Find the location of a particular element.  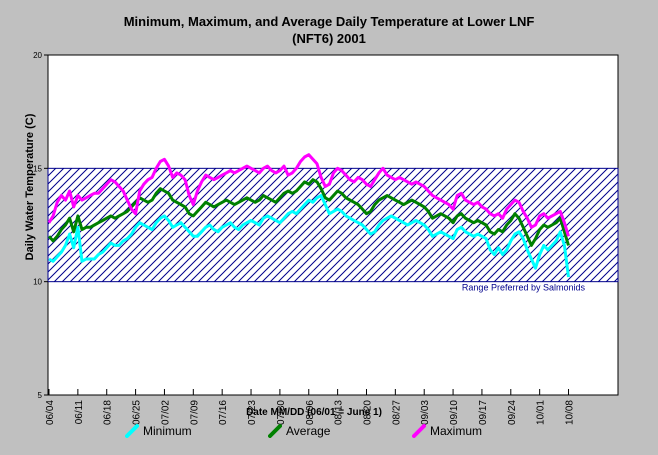

y-tick-label: 10 is located at coordinates (37, 282).